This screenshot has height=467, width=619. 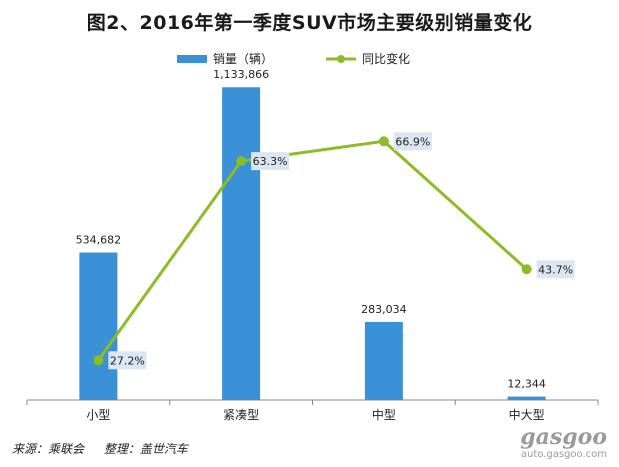 I want to click on bar-value-label: 283,034, so click(x=384, y=309).